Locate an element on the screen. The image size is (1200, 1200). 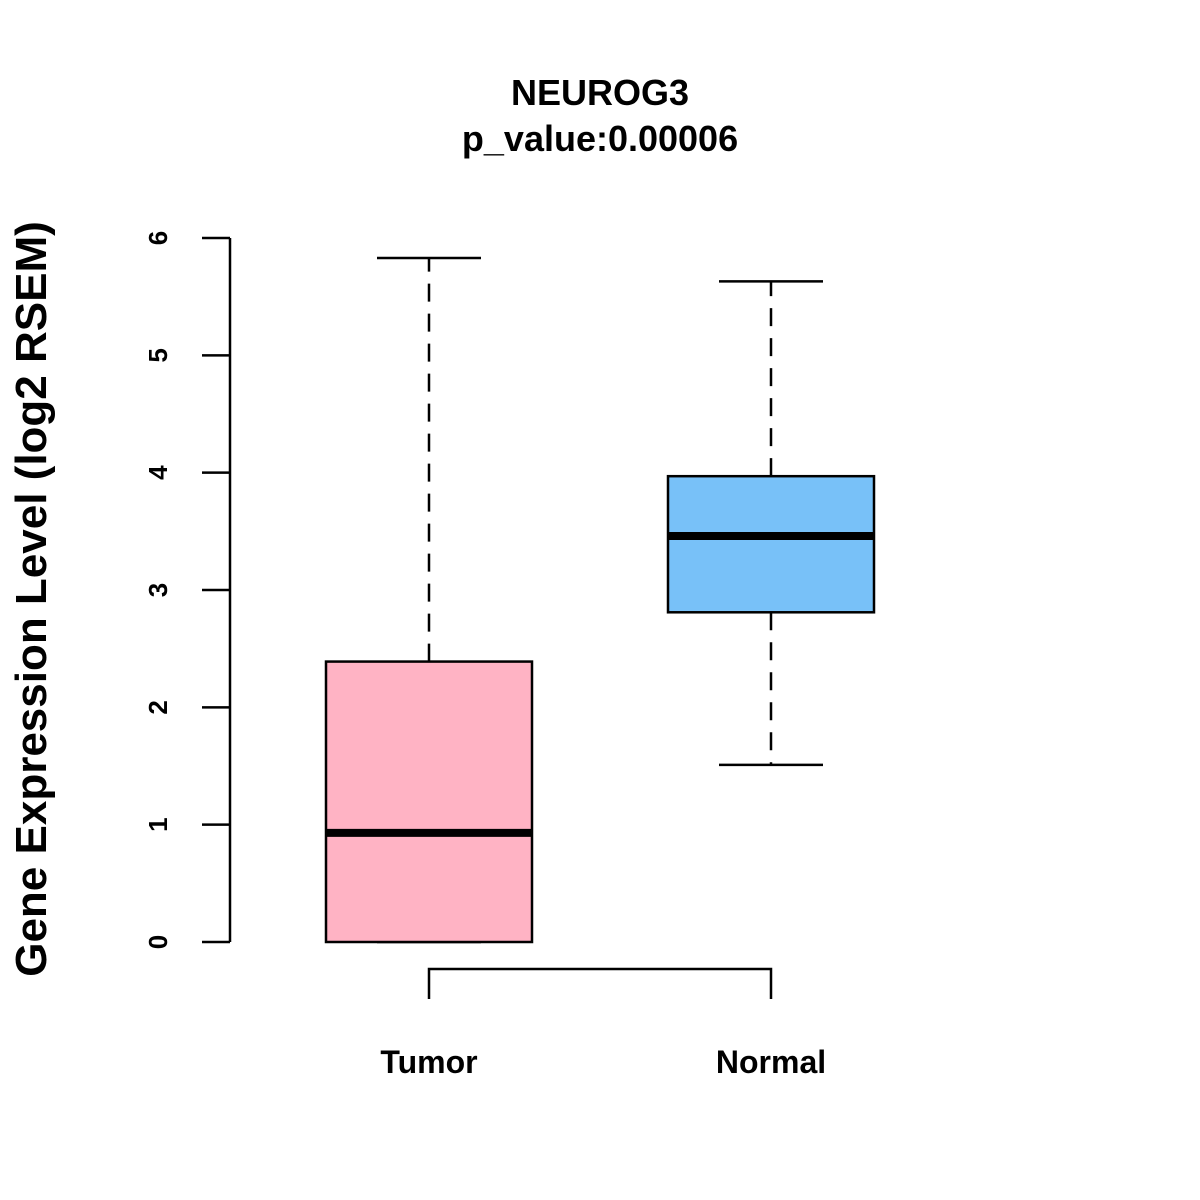
chart-subtitle: p_value:0.00006 is located at coordinates (600, 138).